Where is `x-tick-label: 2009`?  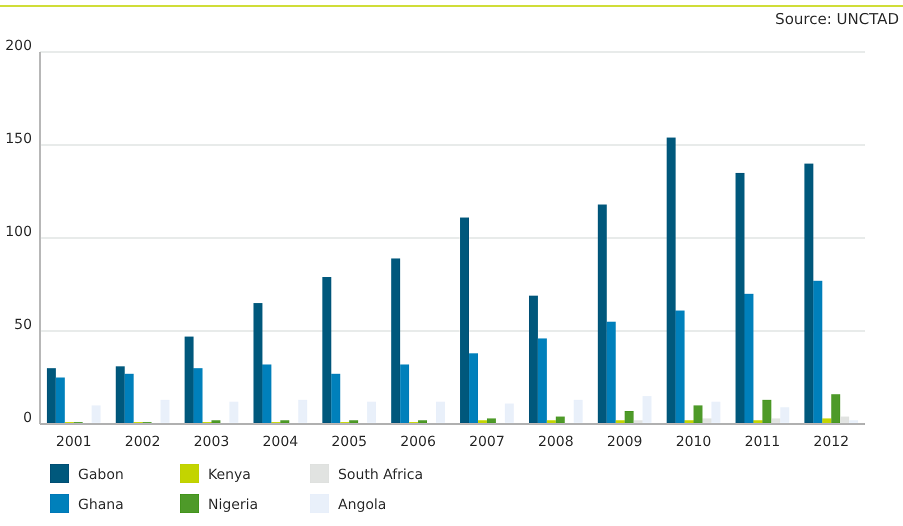 x-tick-label: 2009 is located at coordinates (624, 442).